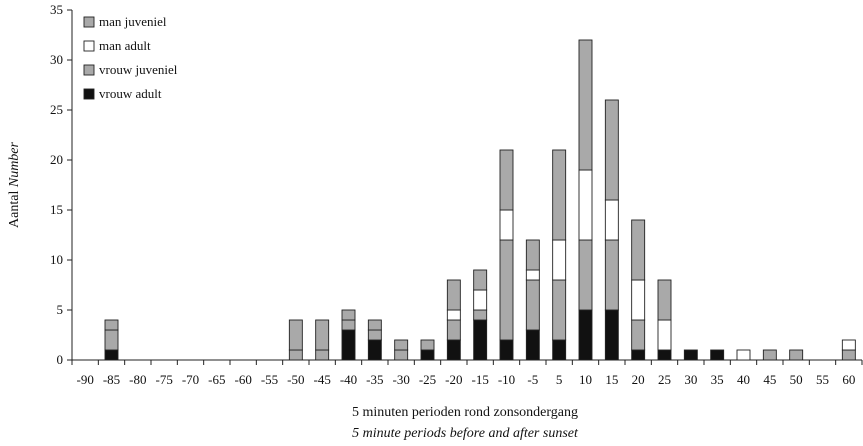 Image resolution: width=863 pixels, height=446 pixels. What do you see at coordinates (14, 209) in the screenshot?
I see `y-axis-title-nl: Aantal` at bounding box center [14, 209].